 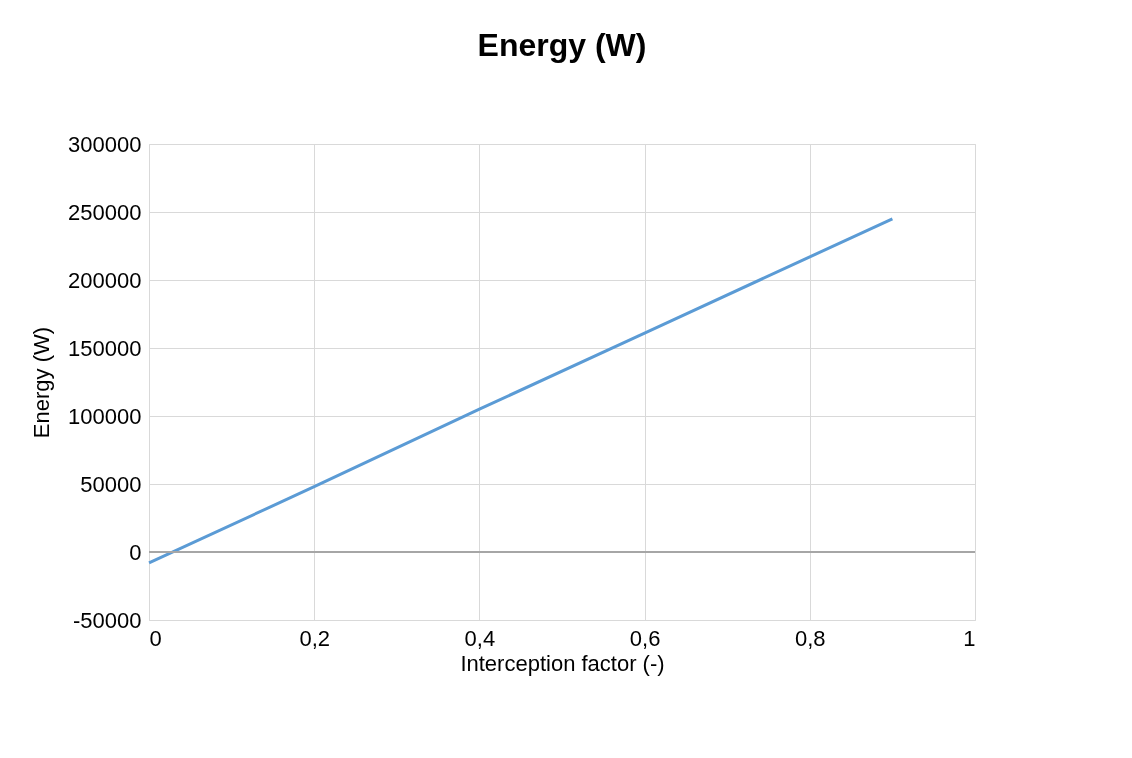 I want to click on y-tick-label: 0, so click(x=135, y=552).